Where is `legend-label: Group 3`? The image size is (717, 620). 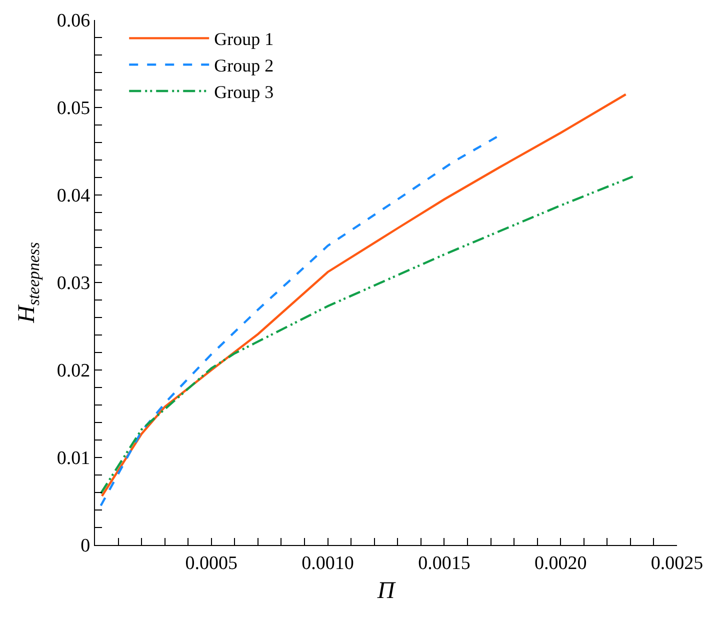 legend-label: Group 3 is located at coordinates (244, 92).